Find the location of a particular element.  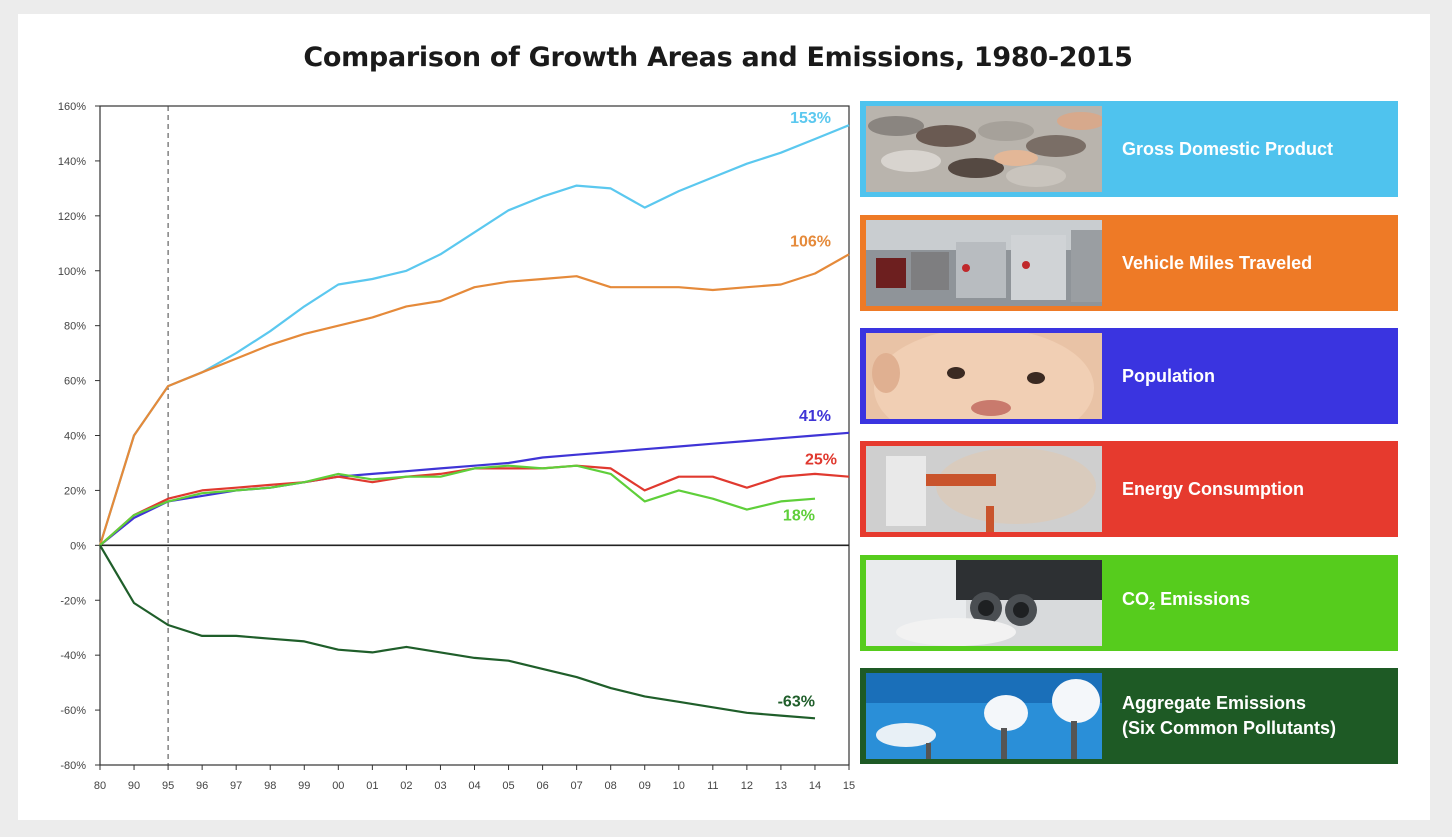

legend-label: CO2 Emissions is located at coordinates (1186, 600).